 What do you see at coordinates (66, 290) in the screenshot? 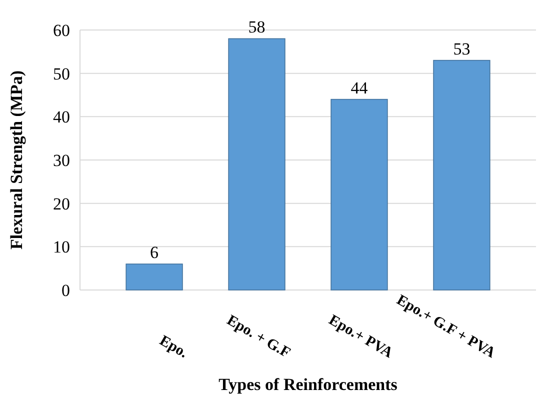
I see `y-tick-label: 0` at bounding box center [66, 290].